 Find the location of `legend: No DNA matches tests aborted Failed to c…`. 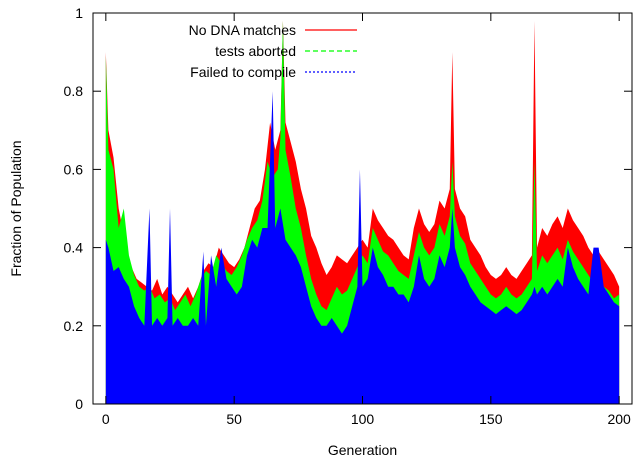

legend: No DNA matches tests aborted Failed to c… is located at coordinates (273, 51).